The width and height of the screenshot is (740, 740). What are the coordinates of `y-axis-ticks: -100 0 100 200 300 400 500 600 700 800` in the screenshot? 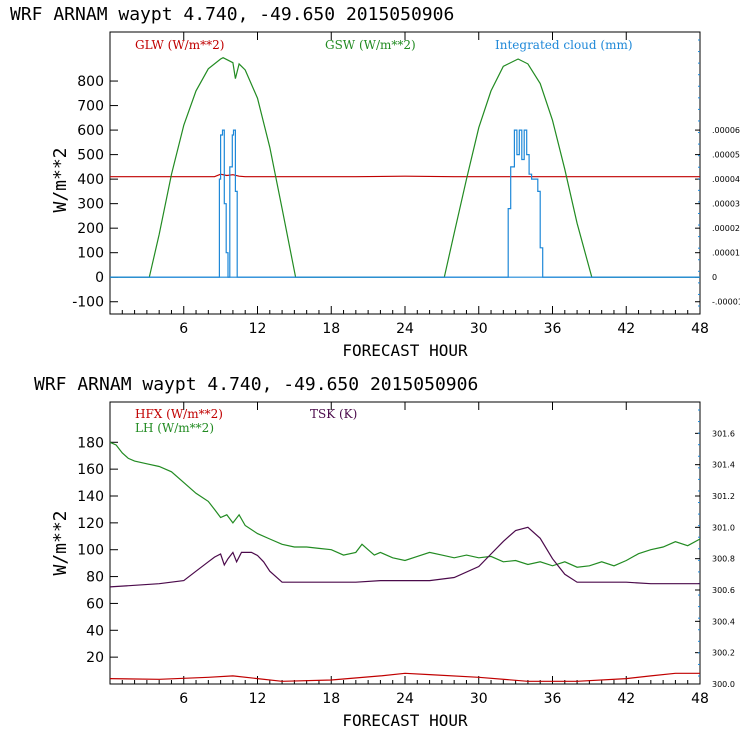 It's located at (95, 192).